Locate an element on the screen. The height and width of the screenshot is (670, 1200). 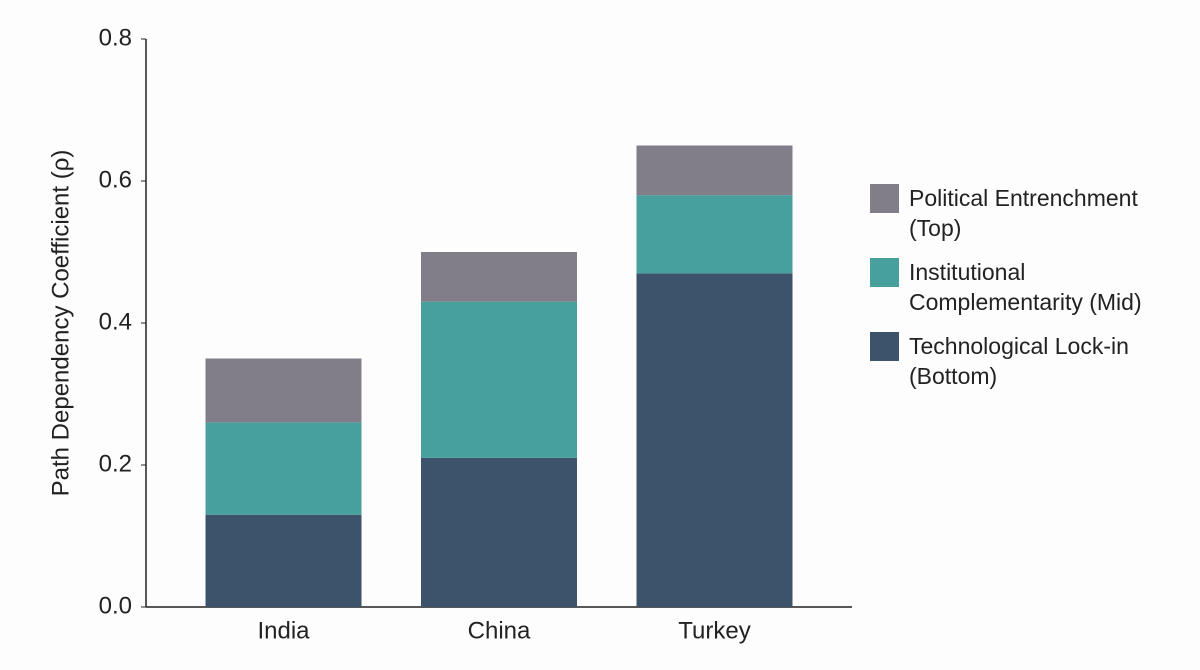
y-tick-label: 0.4 is located at coordinates (115, 321).